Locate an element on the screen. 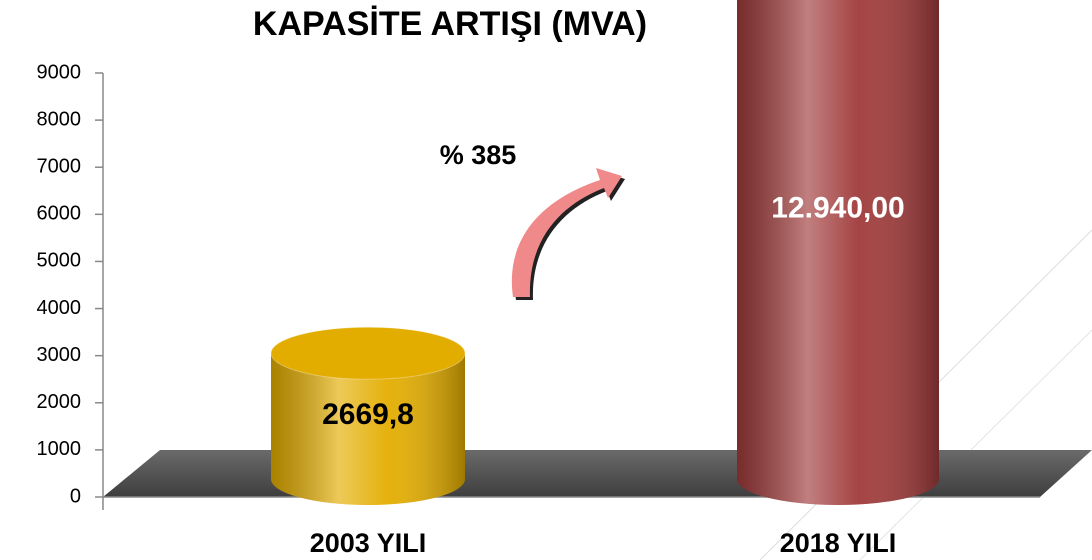 The height and width of the screenshot is (560, 1092). y-tick-label: 0 is located at coordinates (75, 496).